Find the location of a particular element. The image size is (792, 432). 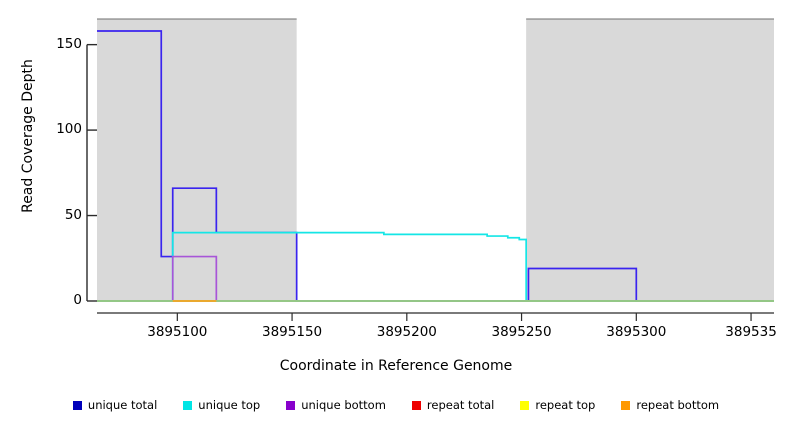

legend-label: repeat top is located at coordinates (565, 405).